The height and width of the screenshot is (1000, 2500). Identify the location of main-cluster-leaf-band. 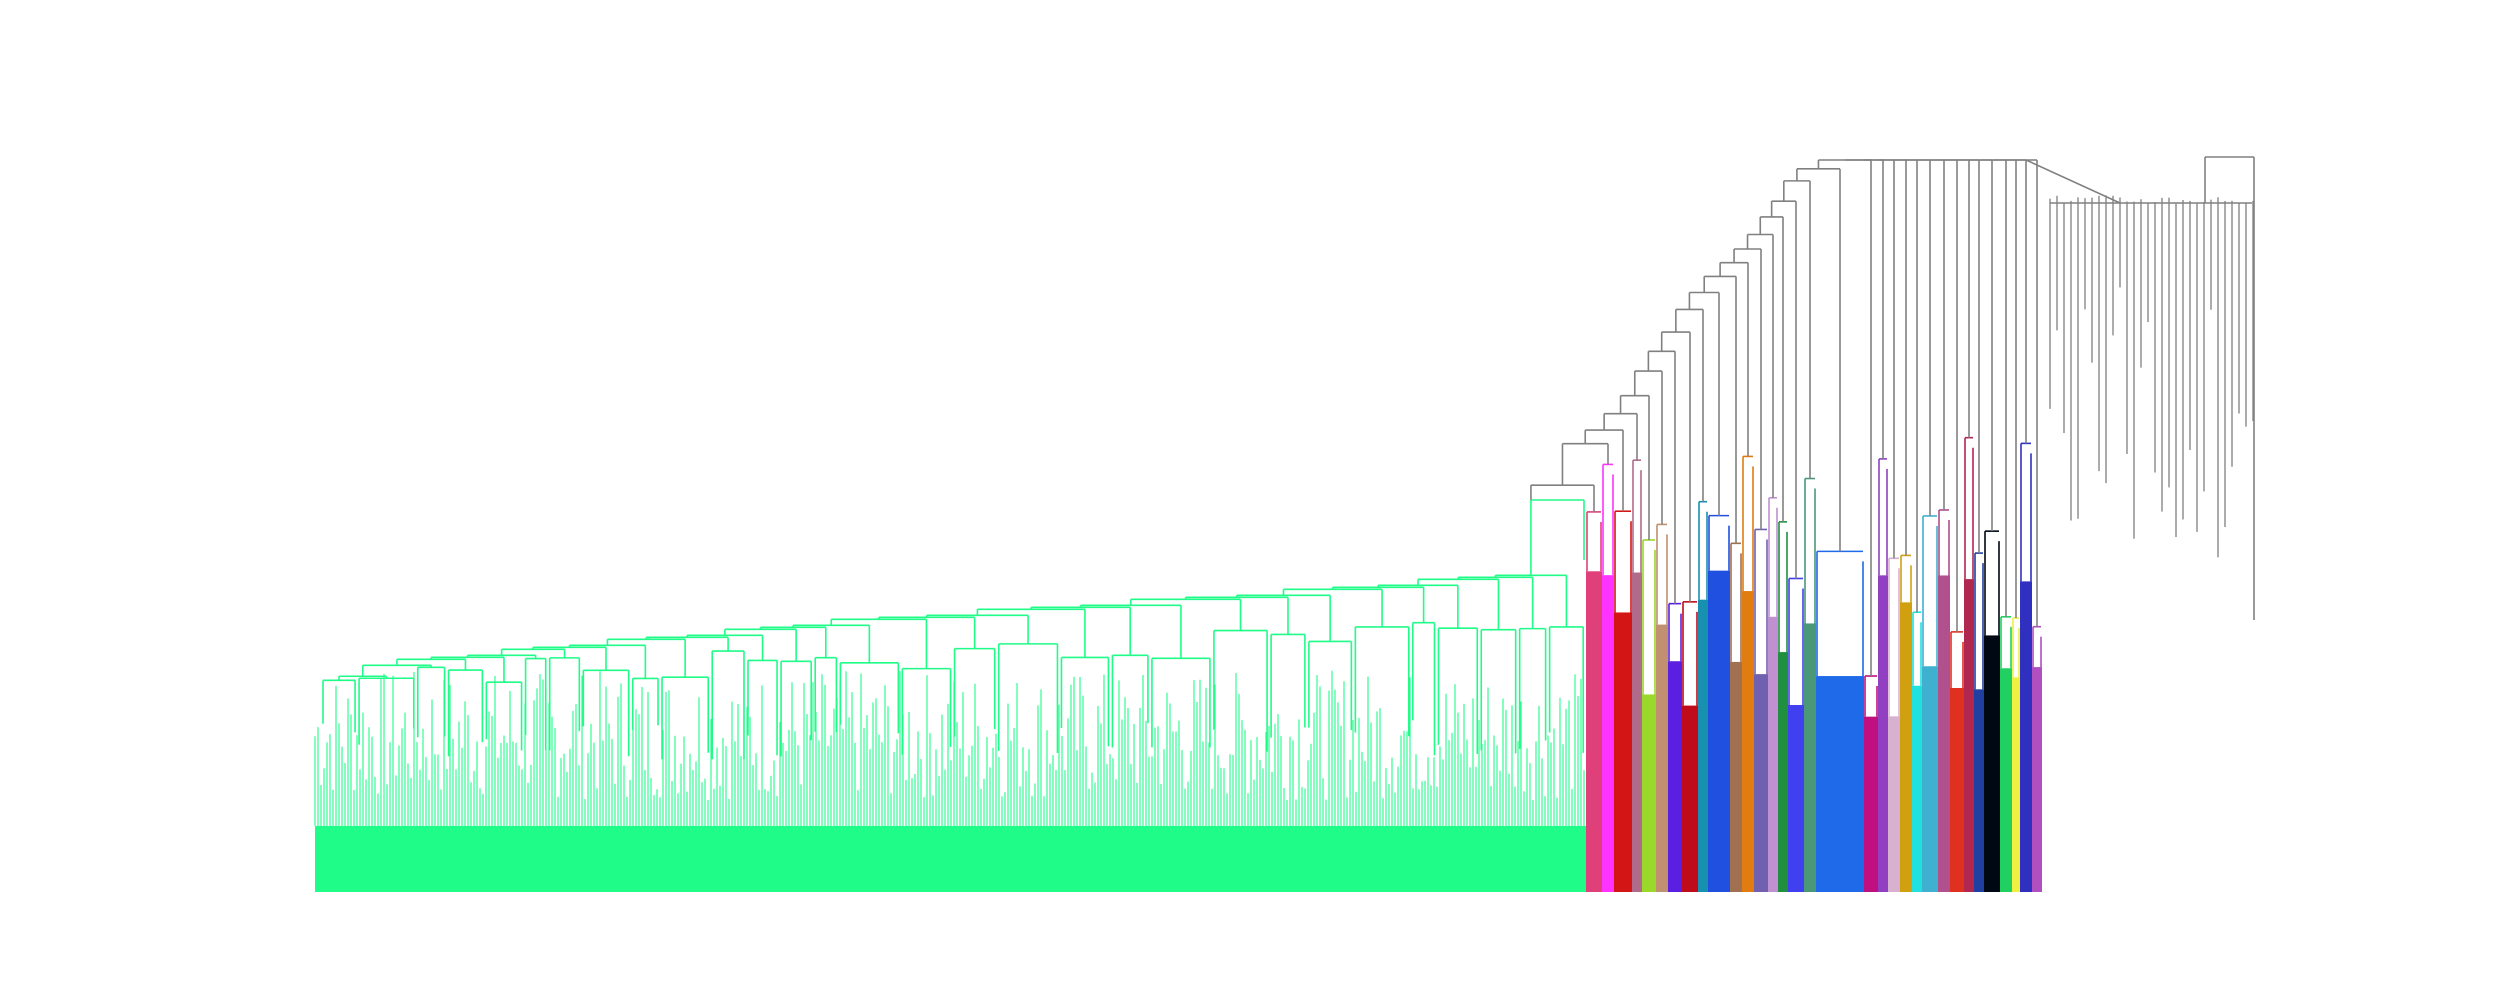
(950, 859).